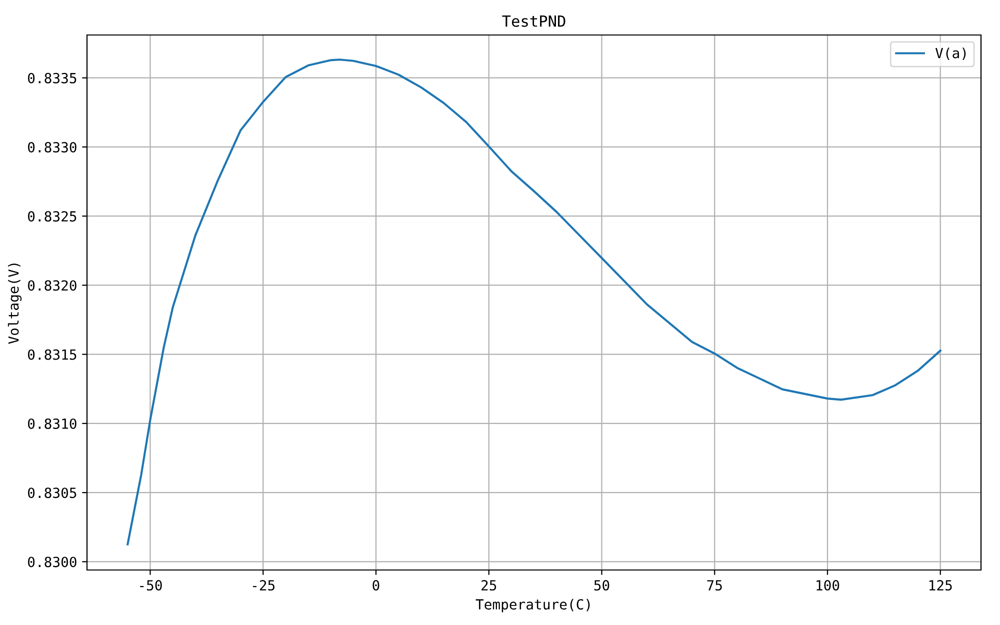 The width and height of the screenshot is (1000, 625). Describe the element at coordinates (376, 585) in the screenshot. I see `x-tick-label: 0` at that location.